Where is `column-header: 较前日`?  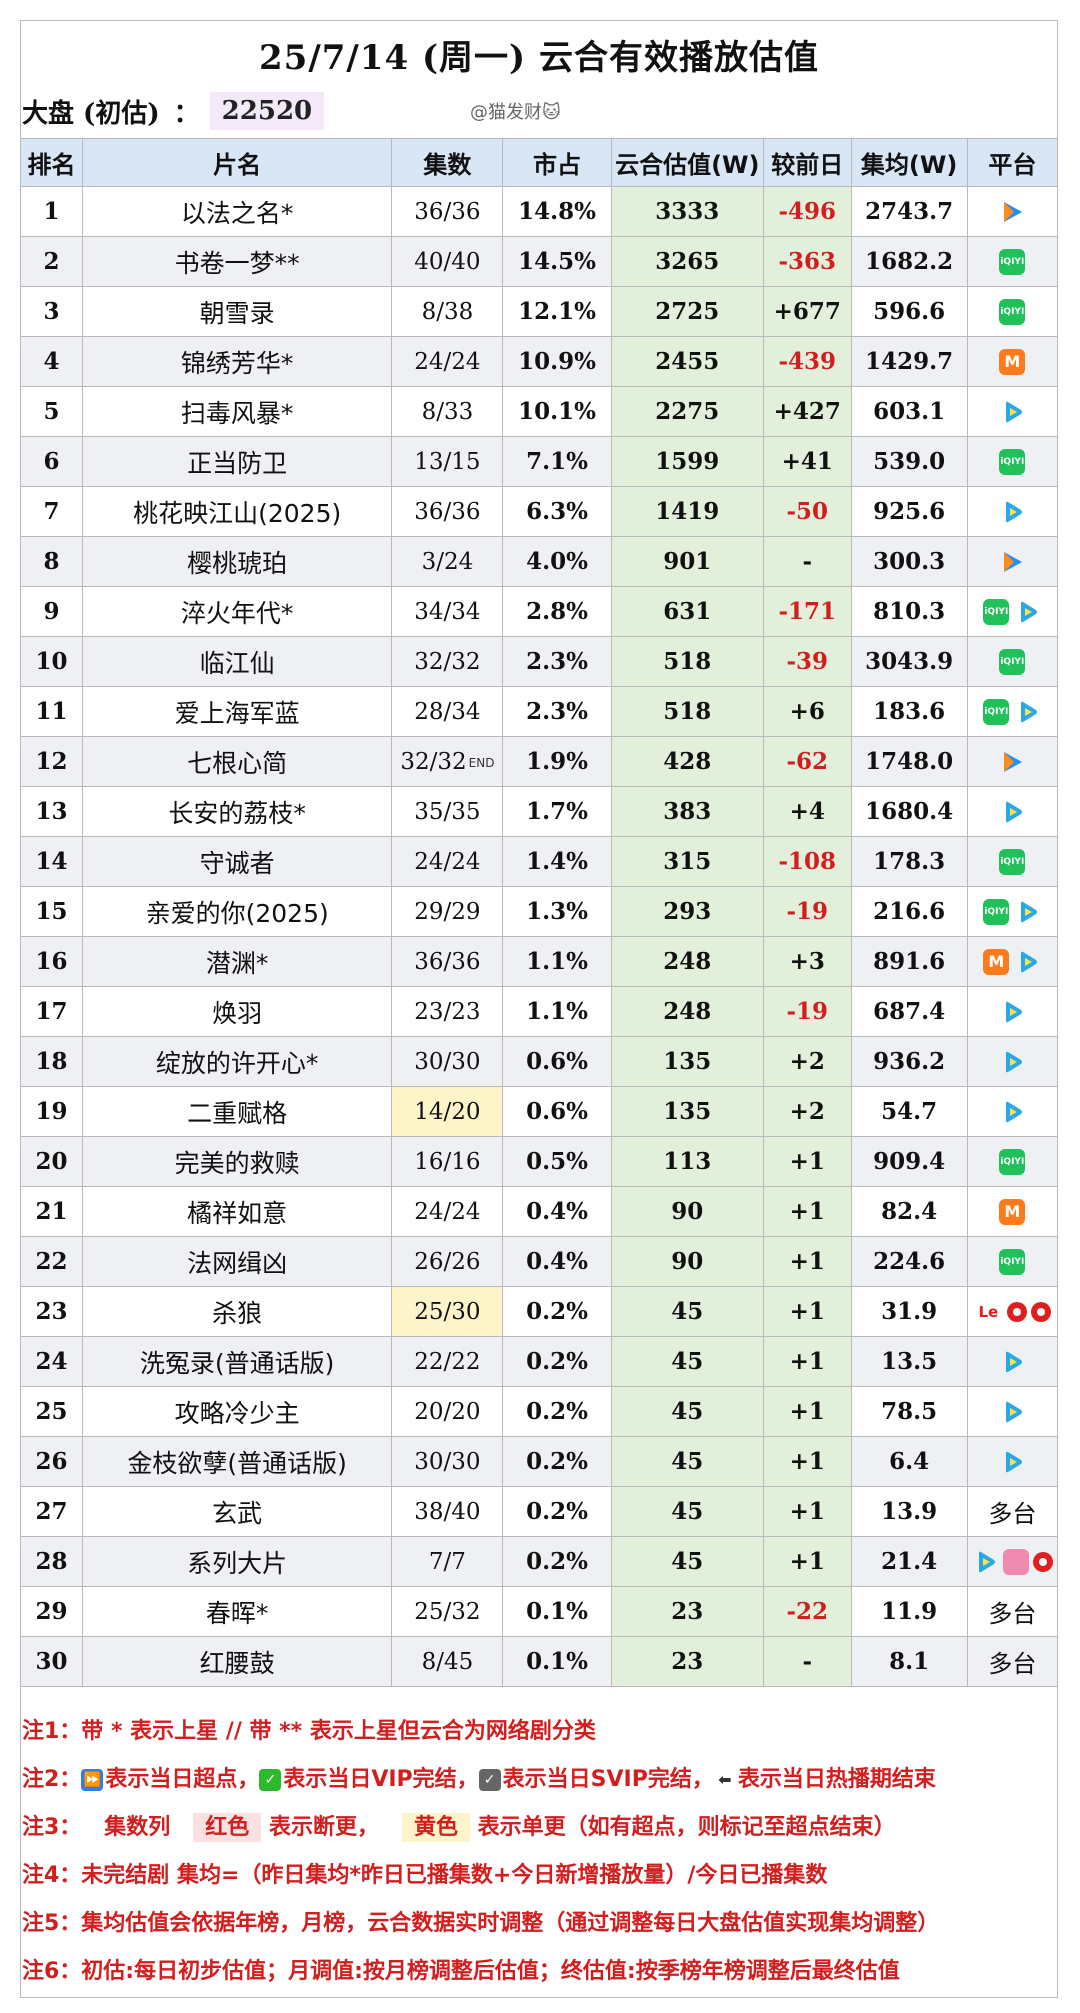
column-header: 较前日 is located at coordinates (807, 162).